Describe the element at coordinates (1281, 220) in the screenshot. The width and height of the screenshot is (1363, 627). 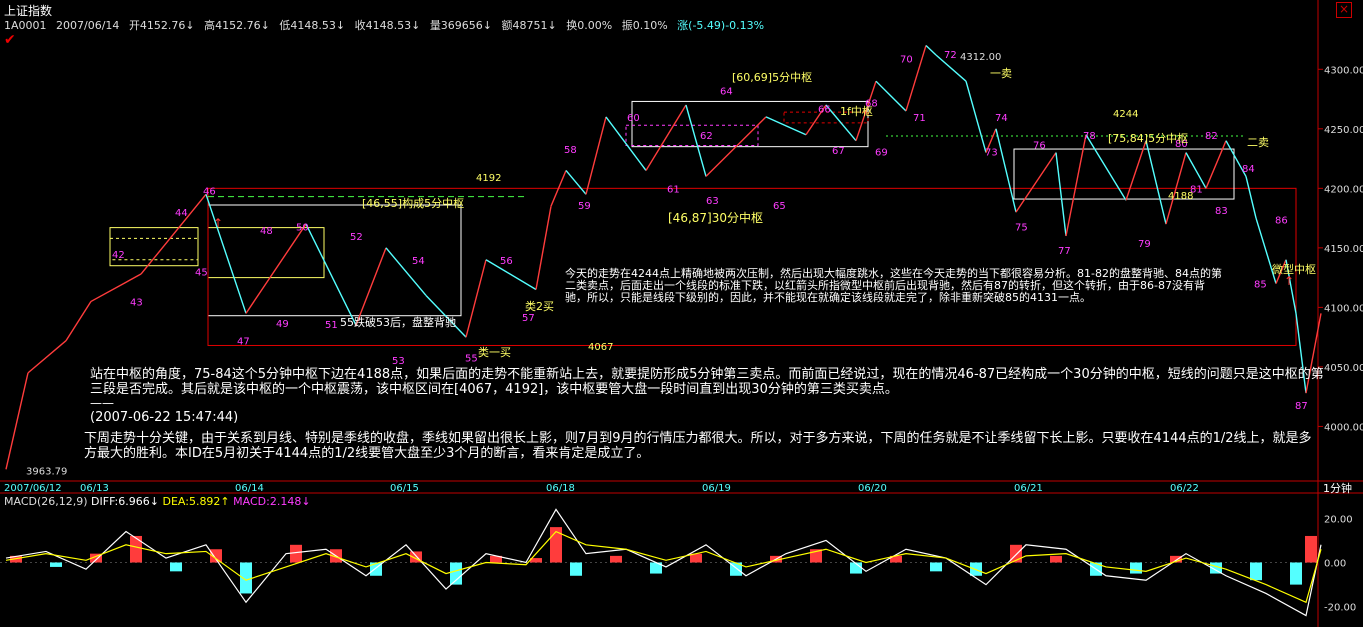
I see `pivot-label: 86` at that location.